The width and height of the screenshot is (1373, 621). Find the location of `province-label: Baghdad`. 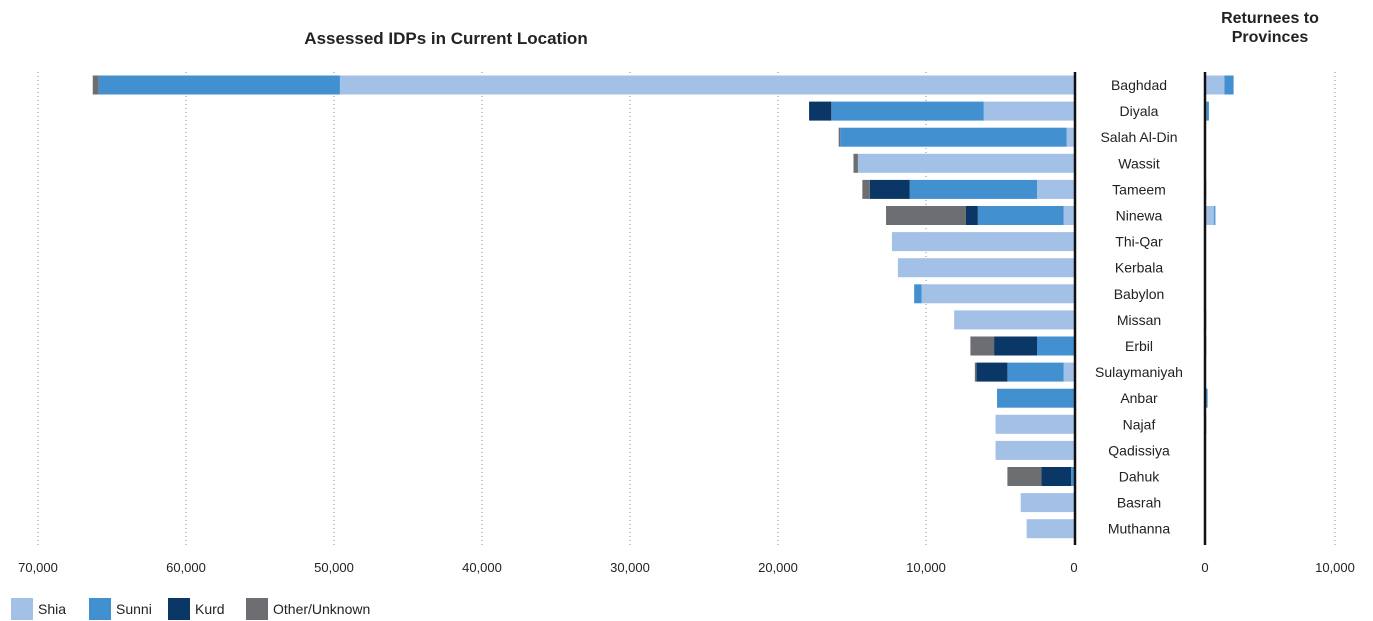

province-label: Baghdad is located at coordinates (1139, 85).